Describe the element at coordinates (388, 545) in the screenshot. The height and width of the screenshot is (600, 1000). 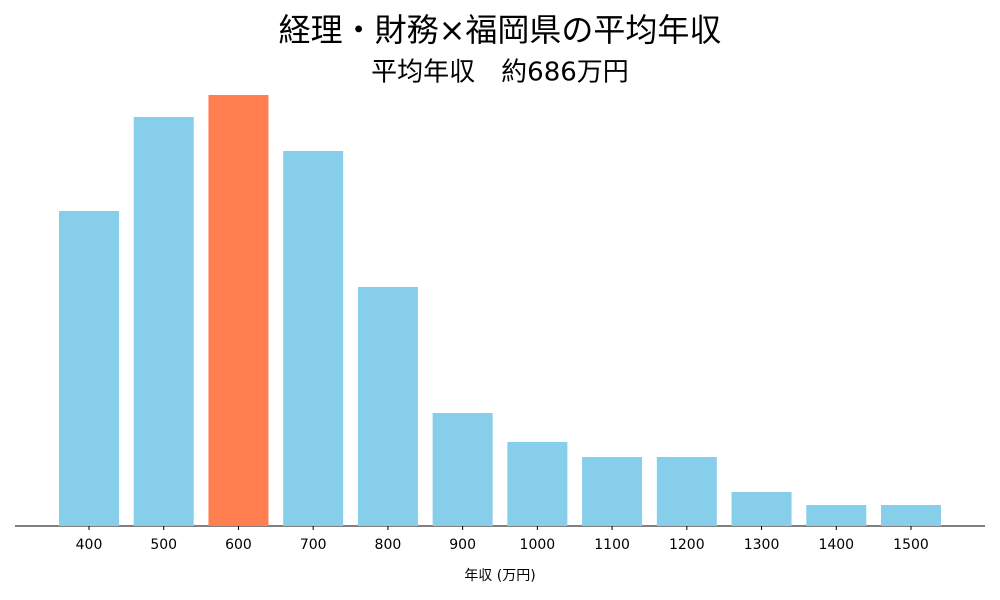
I see `x-tick-label: 800` at that location.